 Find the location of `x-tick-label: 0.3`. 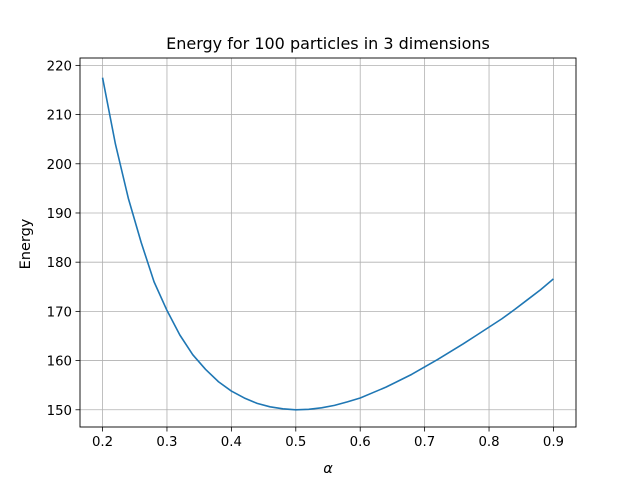

x-tick-label: 0.3 is located at coordinates (166, 442).